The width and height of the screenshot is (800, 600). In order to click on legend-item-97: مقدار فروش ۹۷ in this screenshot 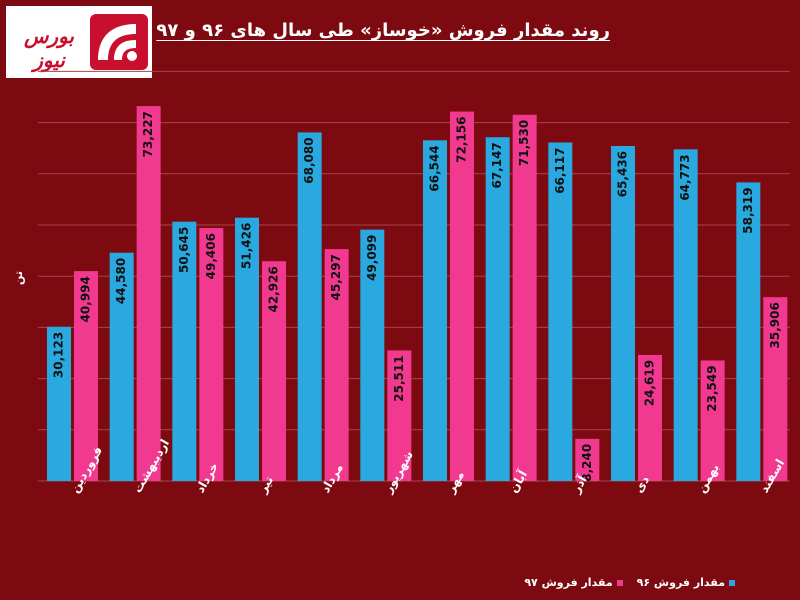, I will do `click(573, 582)`.